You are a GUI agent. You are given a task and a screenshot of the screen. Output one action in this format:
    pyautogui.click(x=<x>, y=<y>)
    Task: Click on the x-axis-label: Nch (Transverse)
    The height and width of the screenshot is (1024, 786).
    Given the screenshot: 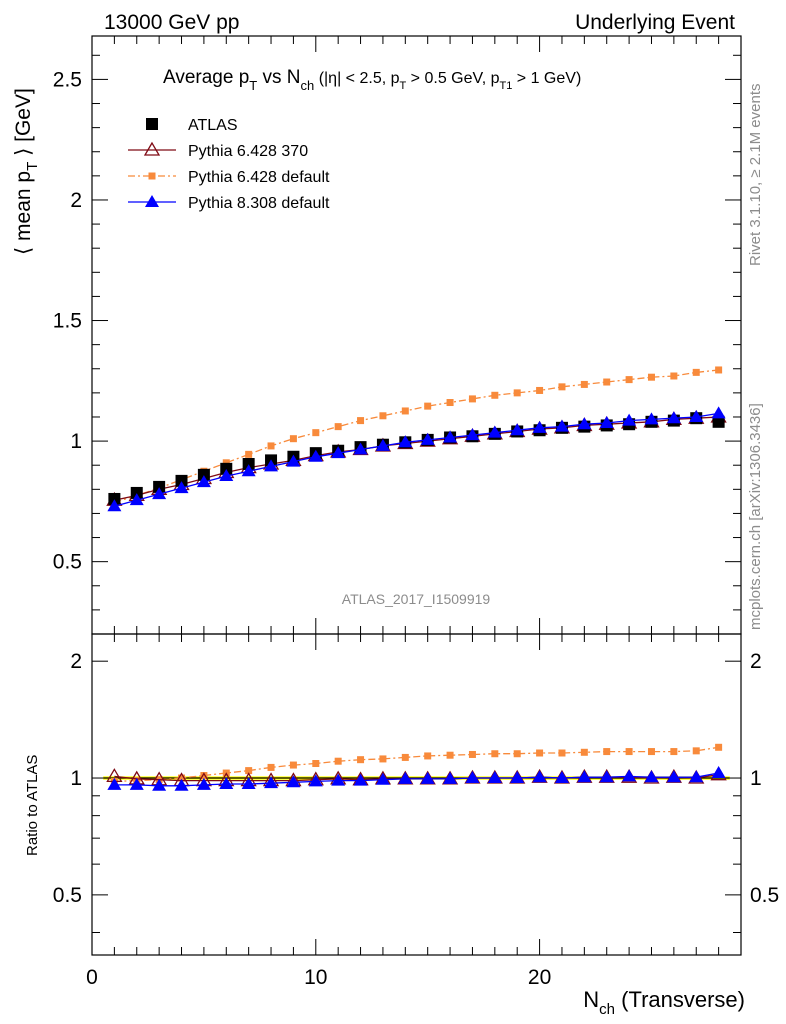 What is the action you would take?
    pyautogui.click(x=664, y=1002)
    